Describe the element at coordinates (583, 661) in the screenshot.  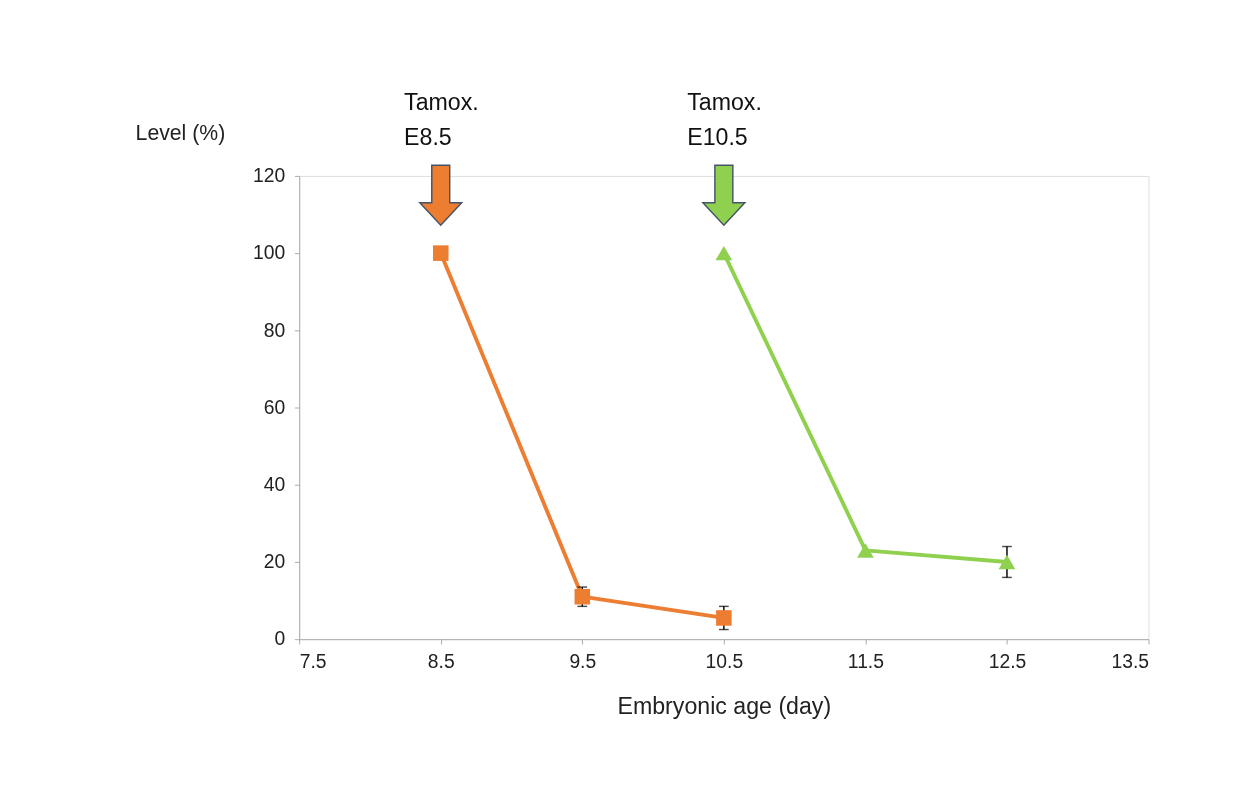
I see `x-tick-label: 9.5` at that location.